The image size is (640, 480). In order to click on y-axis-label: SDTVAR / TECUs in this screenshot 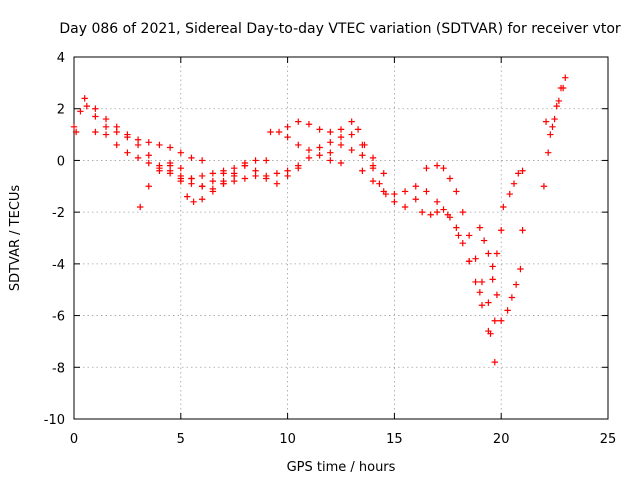, I will do `click(15, 238)`.